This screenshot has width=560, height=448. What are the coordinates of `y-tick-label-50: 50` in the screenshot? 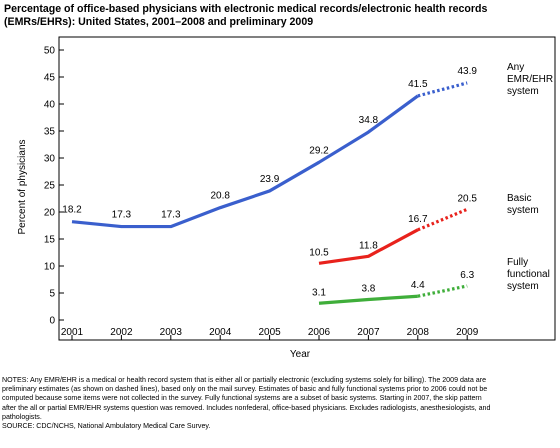 It's located at (50, 51).